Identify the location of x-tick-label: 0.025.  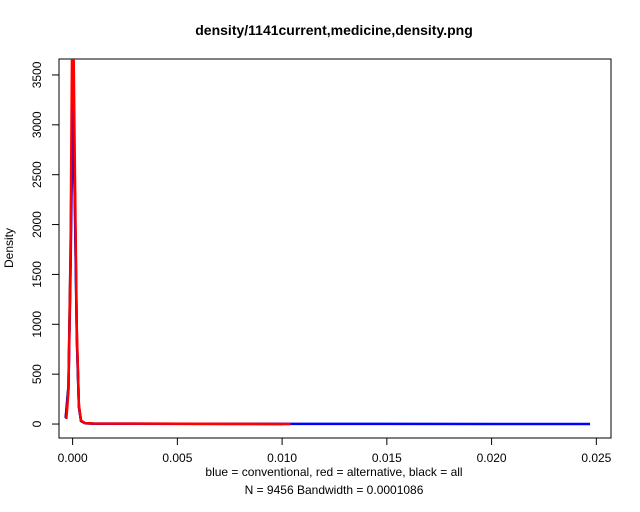
(596, 458).